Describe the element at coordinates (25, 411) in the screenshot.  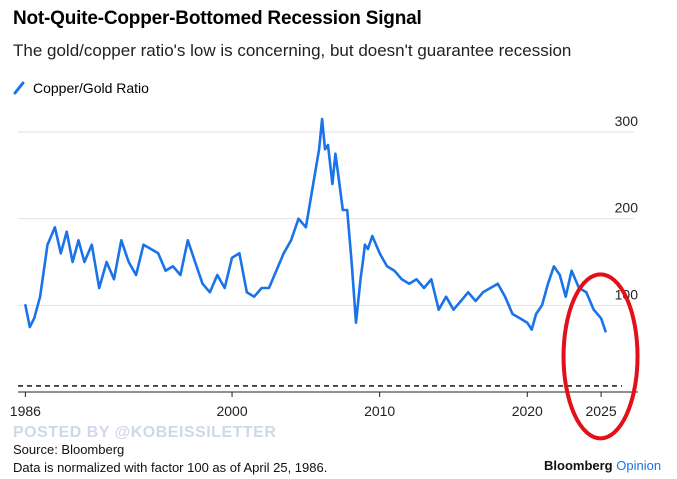
I see `x-tick-label: 1986` at that location.